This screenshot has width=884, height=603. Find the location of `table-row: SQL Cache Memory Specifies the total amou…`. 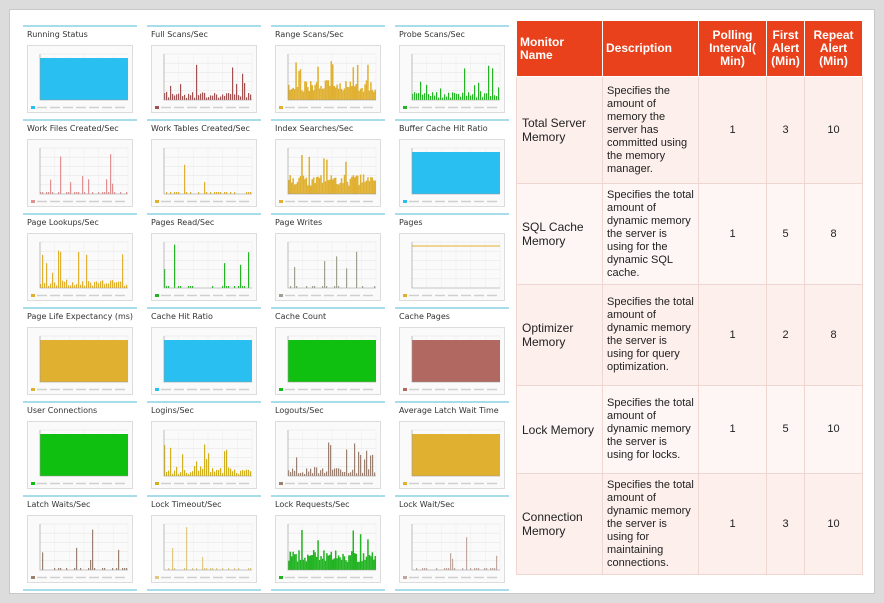

table-row: SQL Cache Memory Specifies the total amou… is located at coordinates (689, 234).